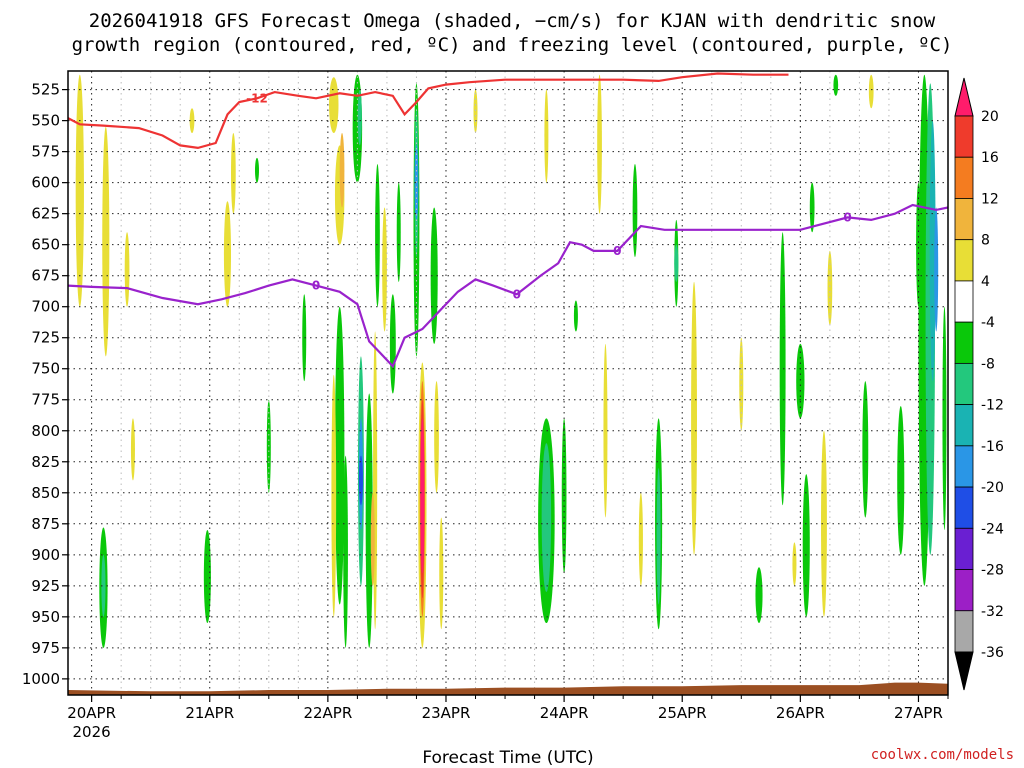 This screenshot has height=768, width=1024. I want to click on y-tick-label: 650, so click(45, 245).